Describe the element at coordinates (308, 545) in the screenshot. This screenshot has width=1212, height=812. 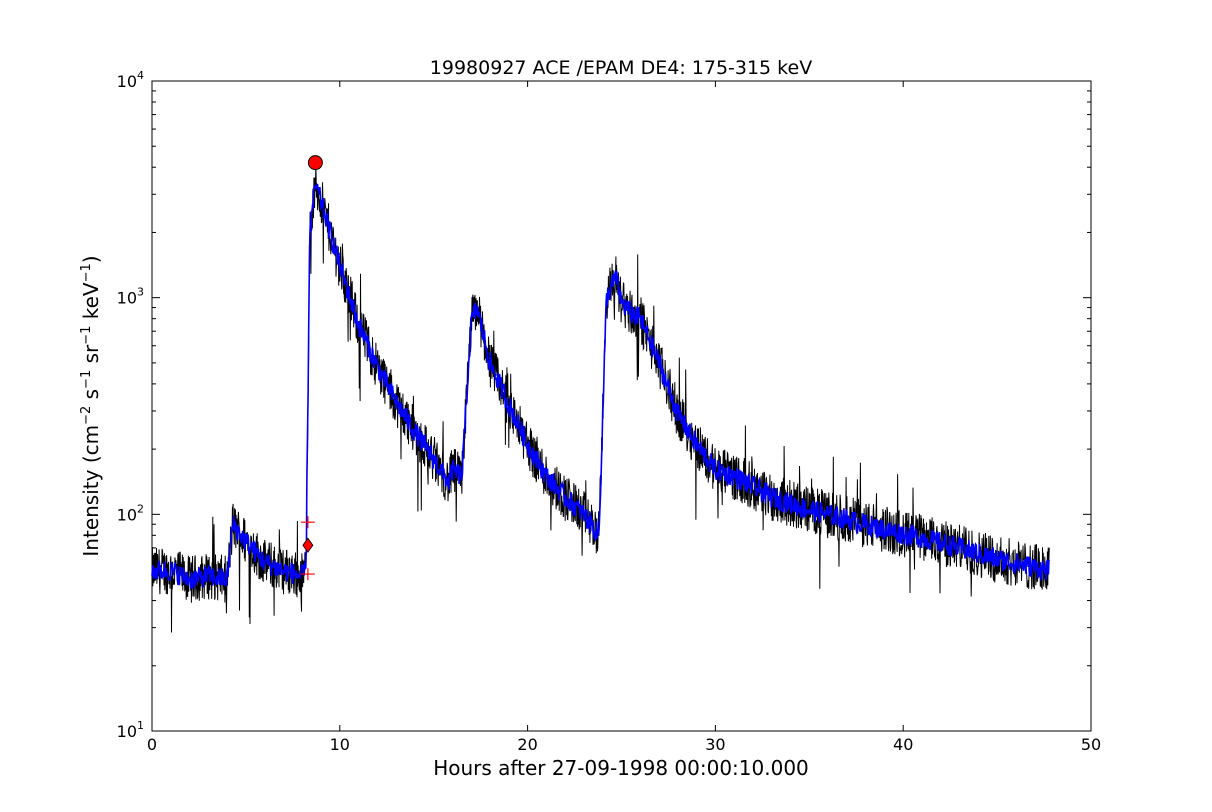
I see `onset-marker` at that location.